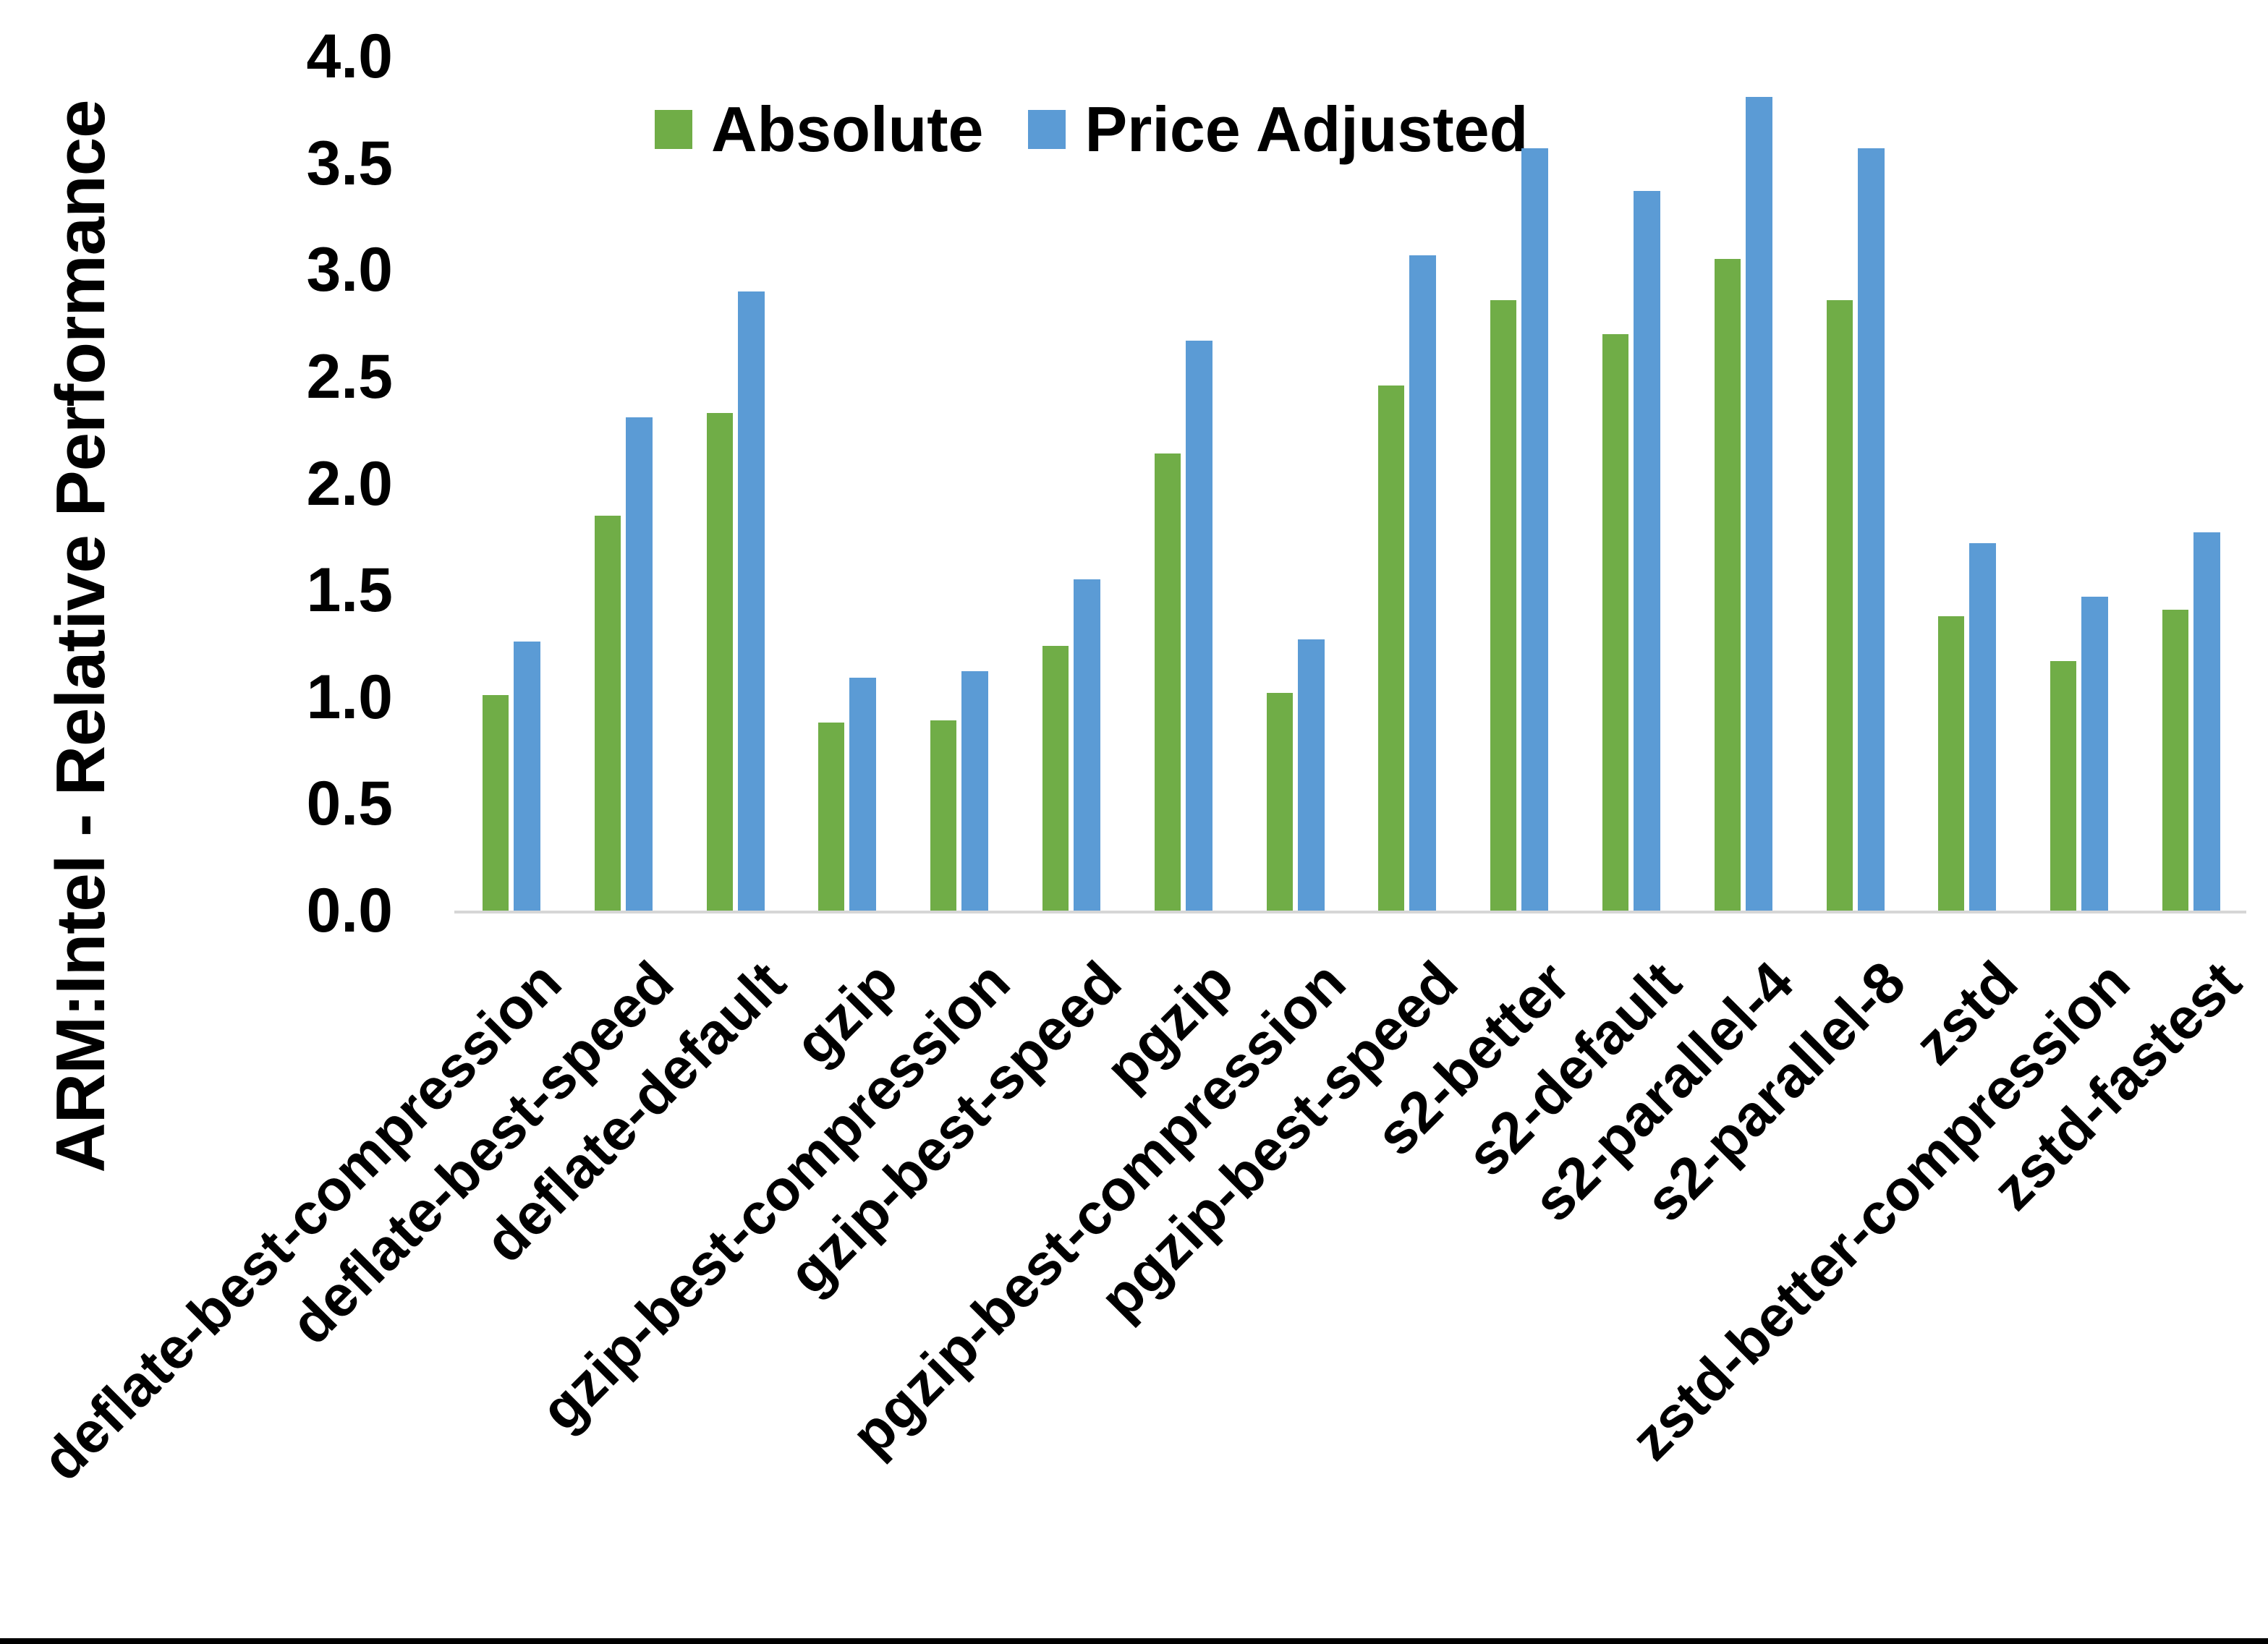 Image resolution: width=2268 pixels, height=1644 pixels. What do you see at coordinates (510, 483) in the screenshot?
I see `bar-group-deflate-best-compression` at bounding box center [510, 483].